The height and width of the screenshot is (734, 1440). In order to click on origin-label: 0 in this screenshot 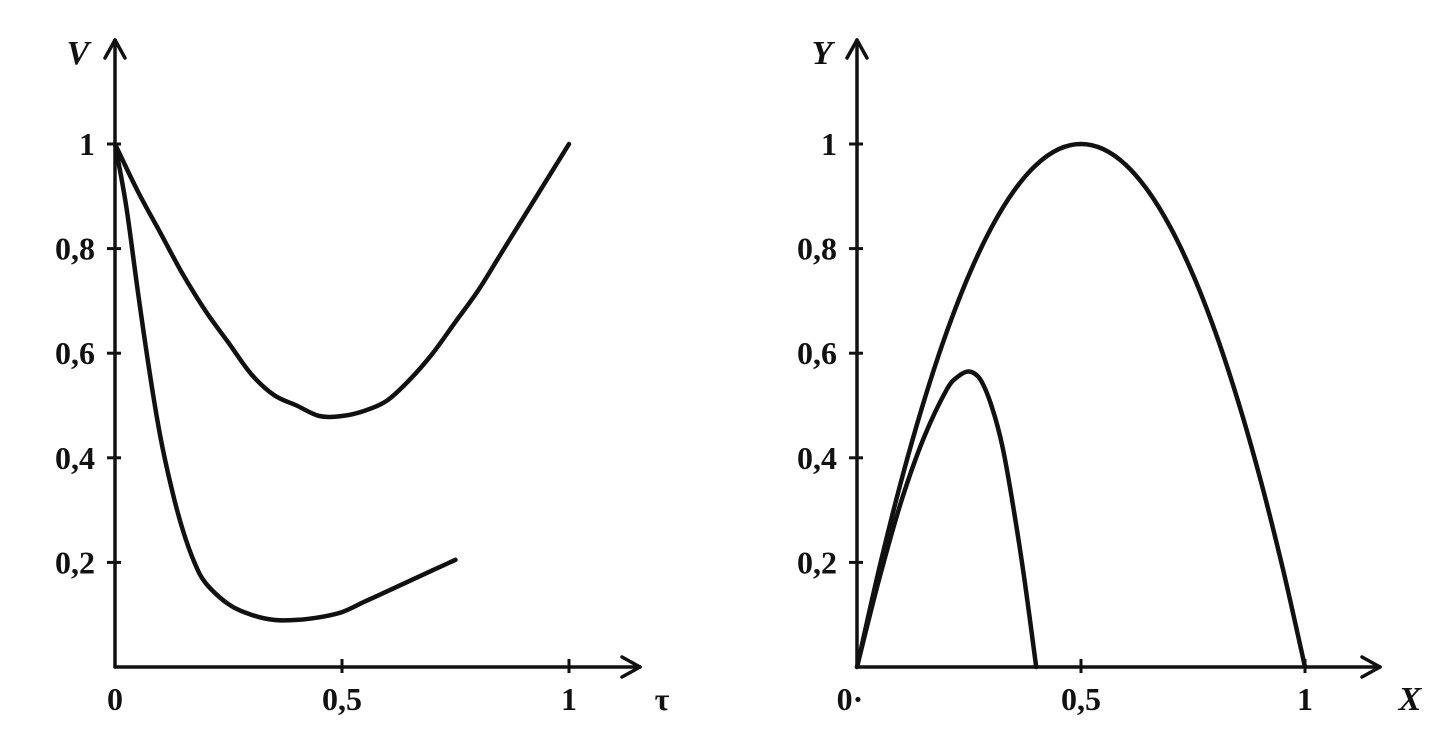, I will do `click(115, 699)`.